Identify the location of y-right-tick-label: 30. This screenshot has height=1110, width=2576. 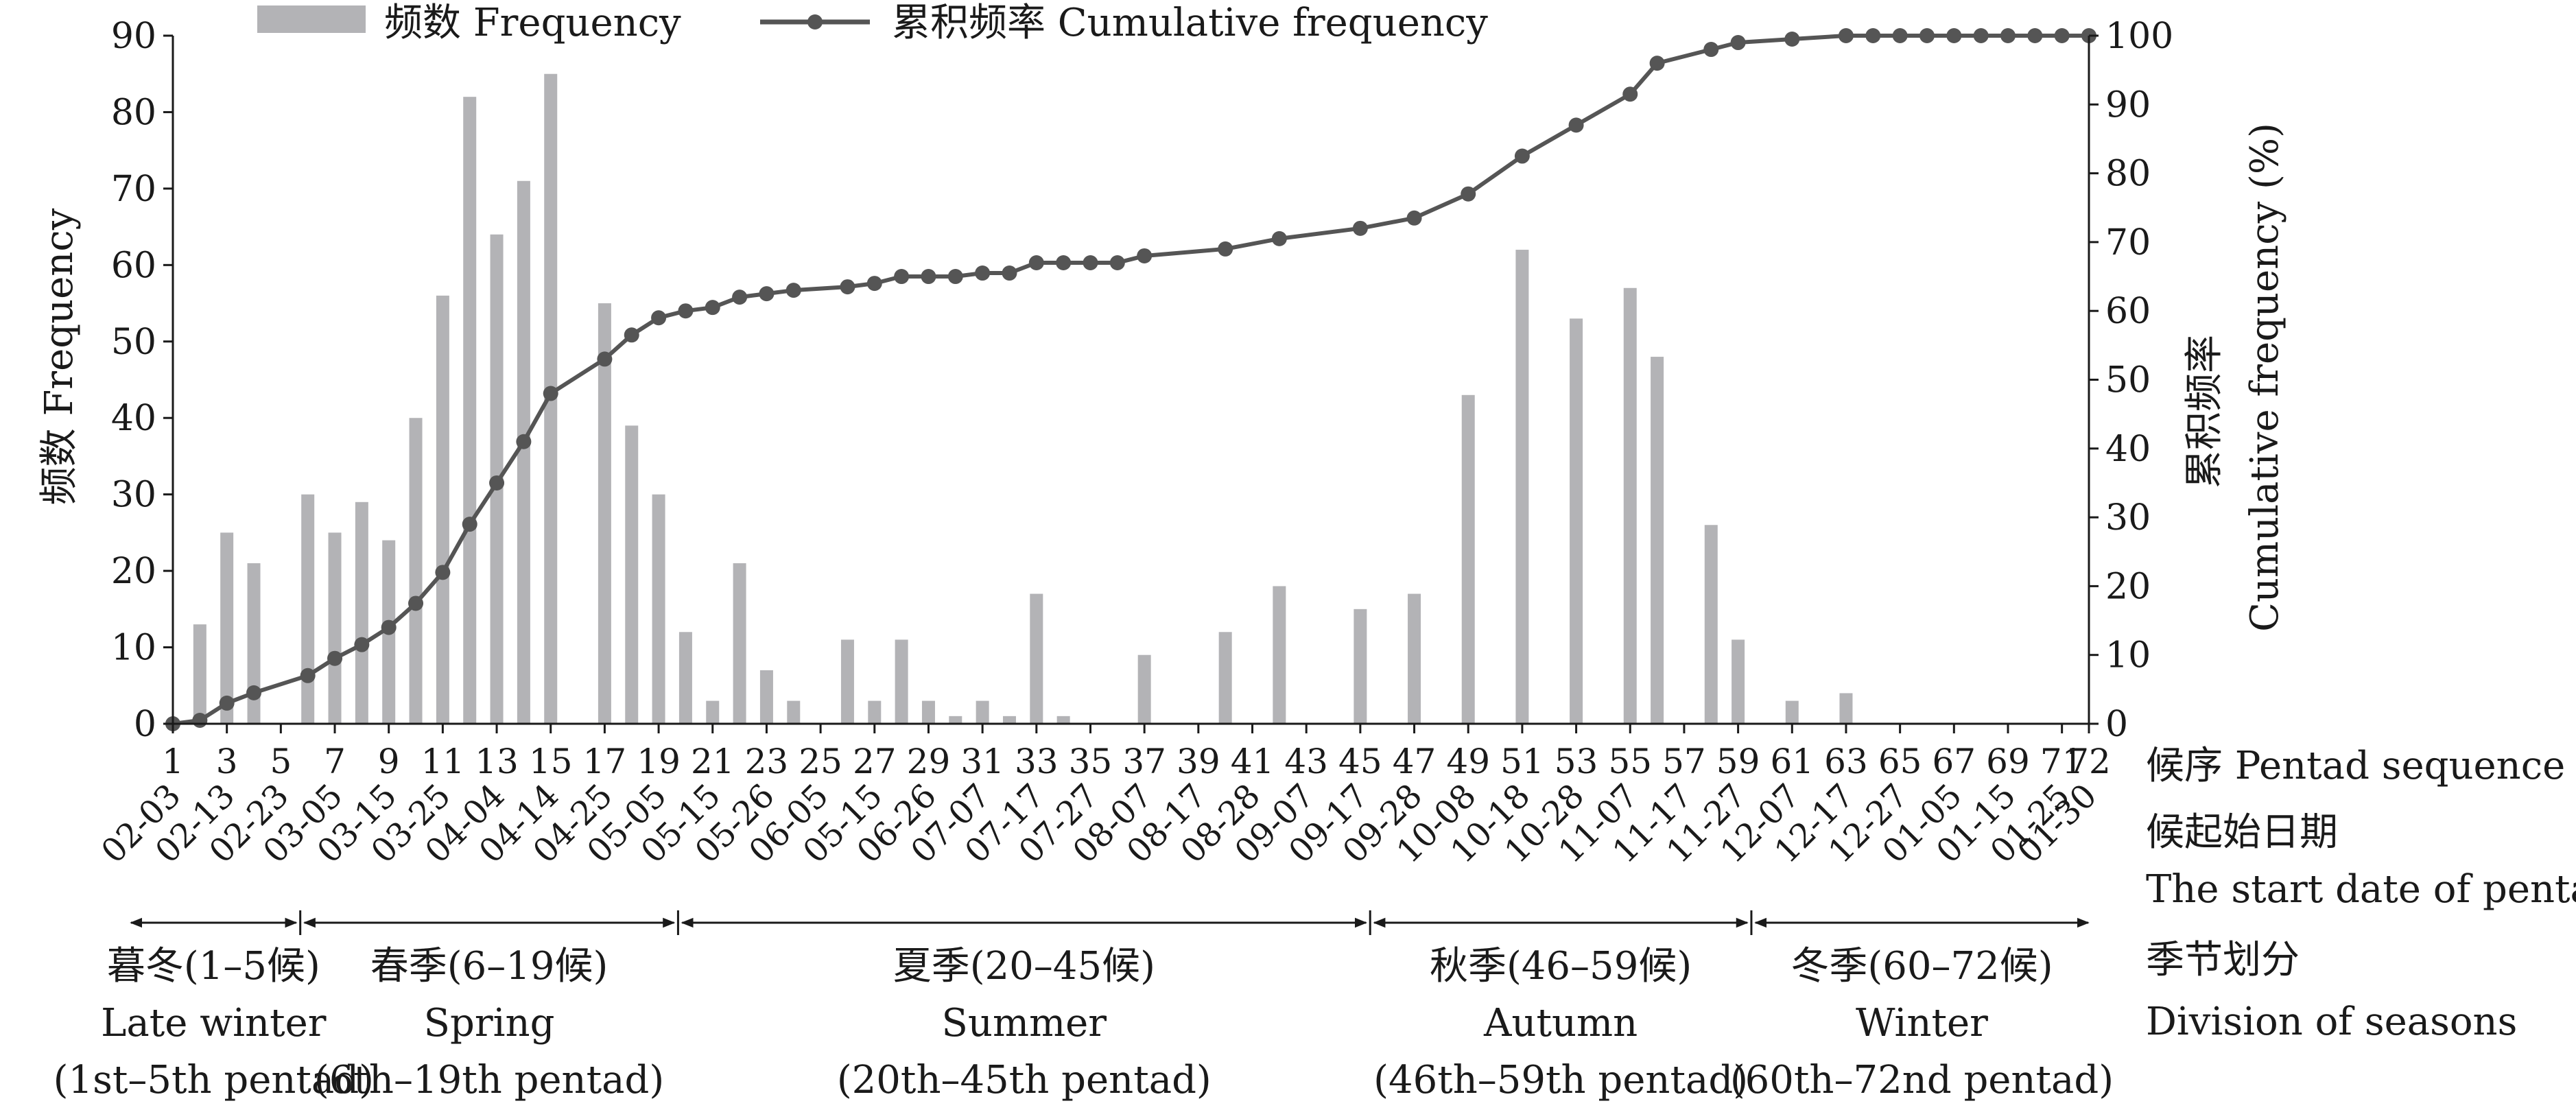
(2128, 518).